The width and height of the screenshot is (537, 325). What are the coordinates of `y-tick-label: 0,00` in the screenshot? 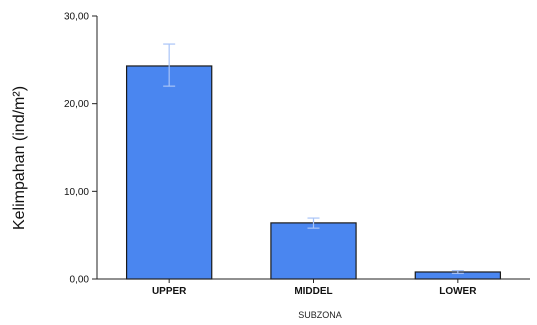 It's located at (80, 280).